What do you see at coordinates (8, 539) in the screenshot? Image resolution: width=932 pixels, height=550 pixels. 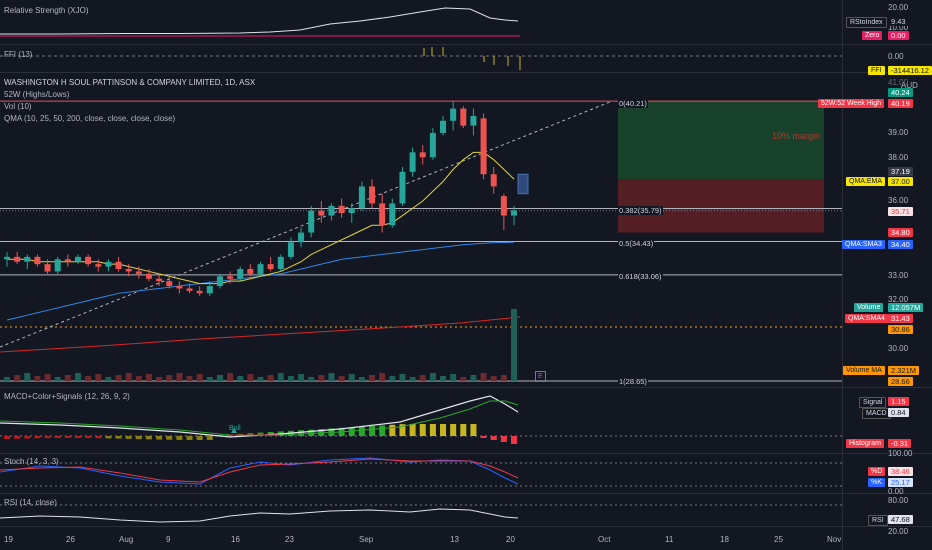 I see `time-tick: 19` at bounding box center [8, 539].